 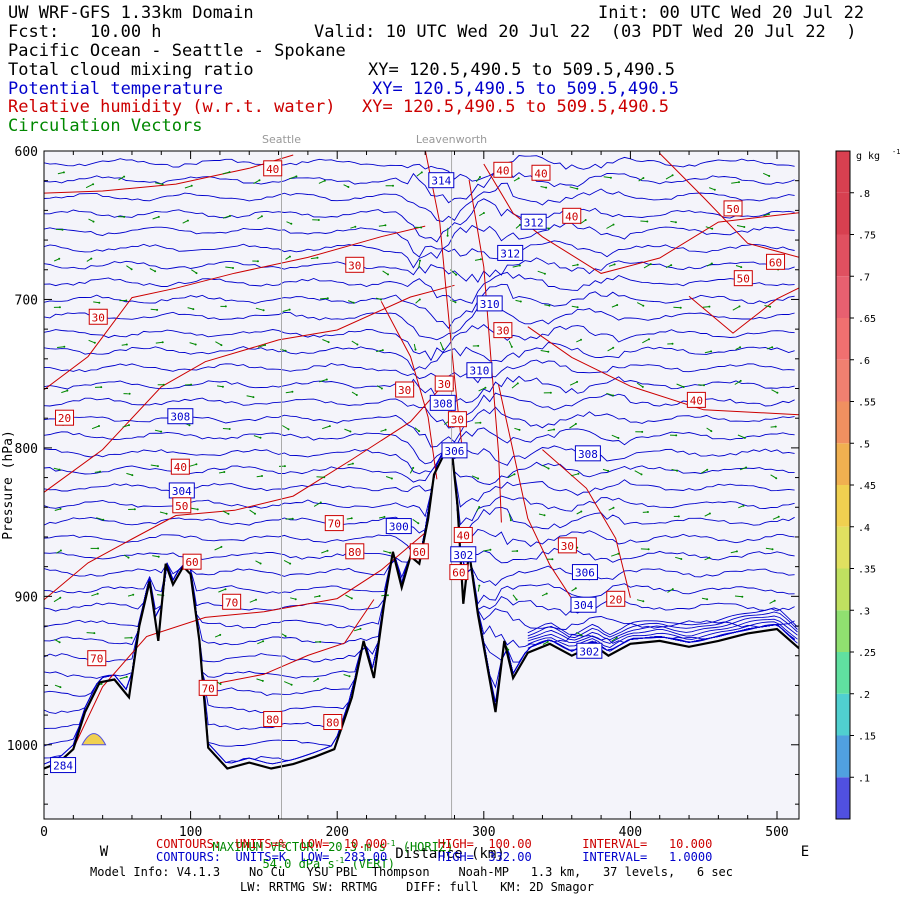 What do you see at coordinates (357, 847) in the screenshot?
I see `max-vector-horiz: 20.3 m s` at bounding box center [357, 847].